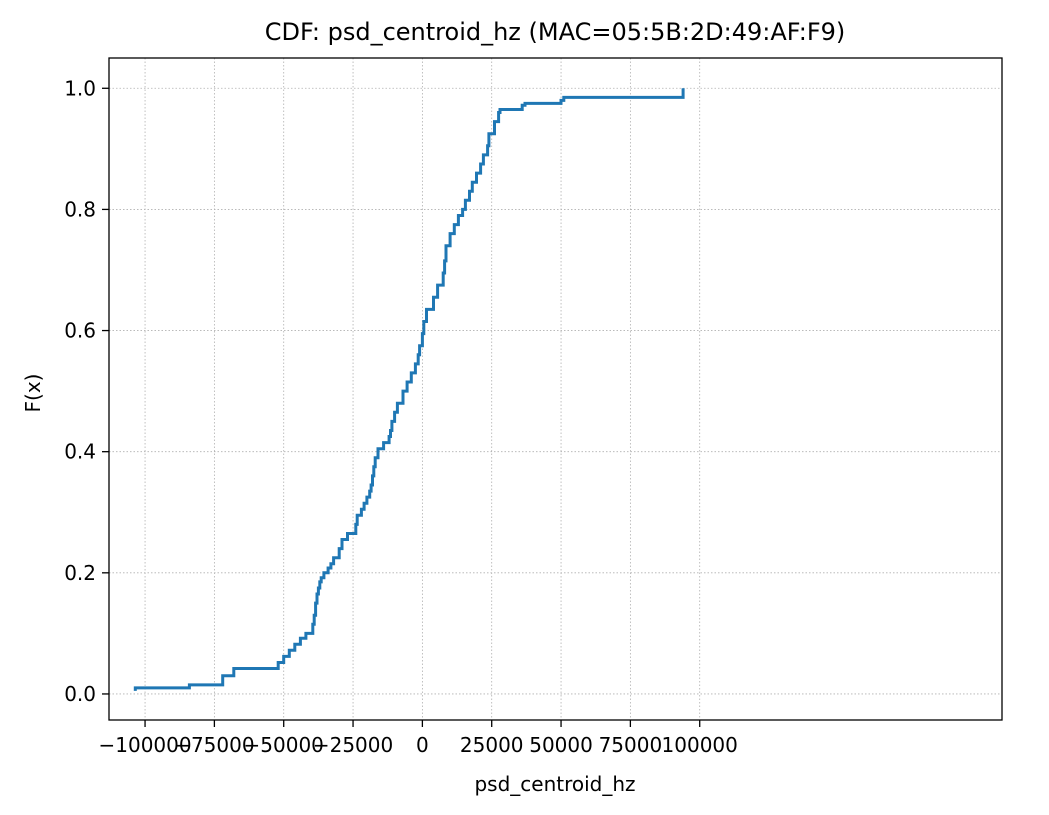  Describe the element at coordinates (80, 209) in the screenshot. I see `y-tick-label: 0.8` at that location.